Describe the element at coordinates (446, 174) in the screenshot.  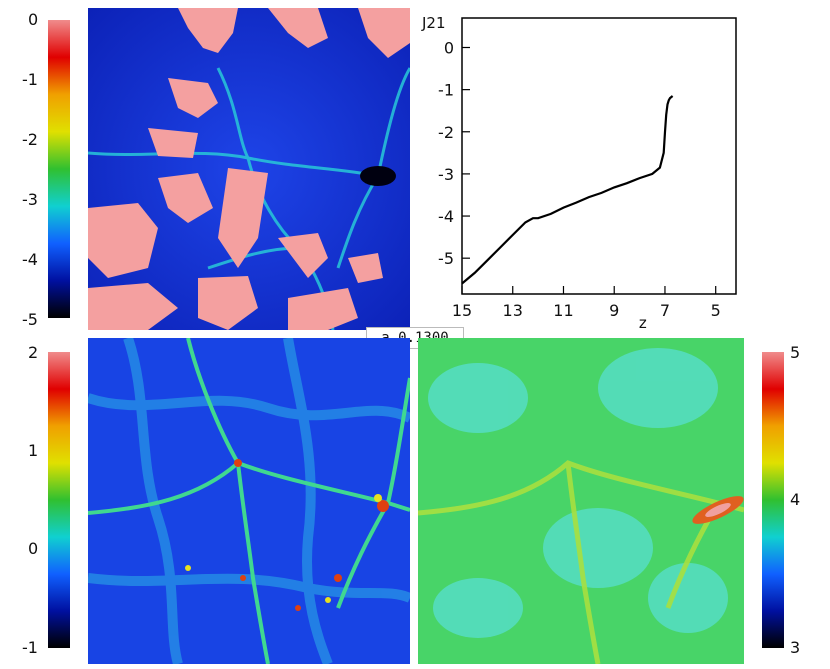
I see `y-tick-label: -3` at that location.